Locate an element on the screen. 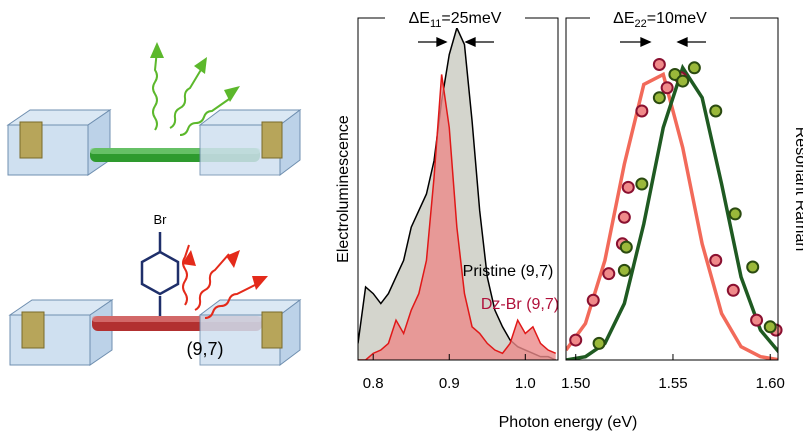  x-tick-label: 1.0 is located at coordinates (525, 383).